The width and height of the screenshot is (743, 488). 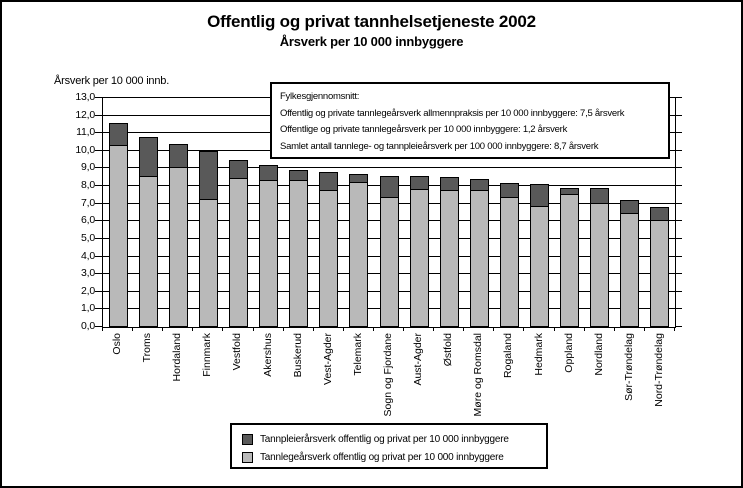 What do you see at coordinates (237, 352) in the screenshot?
I see `x-axis-label-vestfold: Vestfold` at bounding box center [237, 352].